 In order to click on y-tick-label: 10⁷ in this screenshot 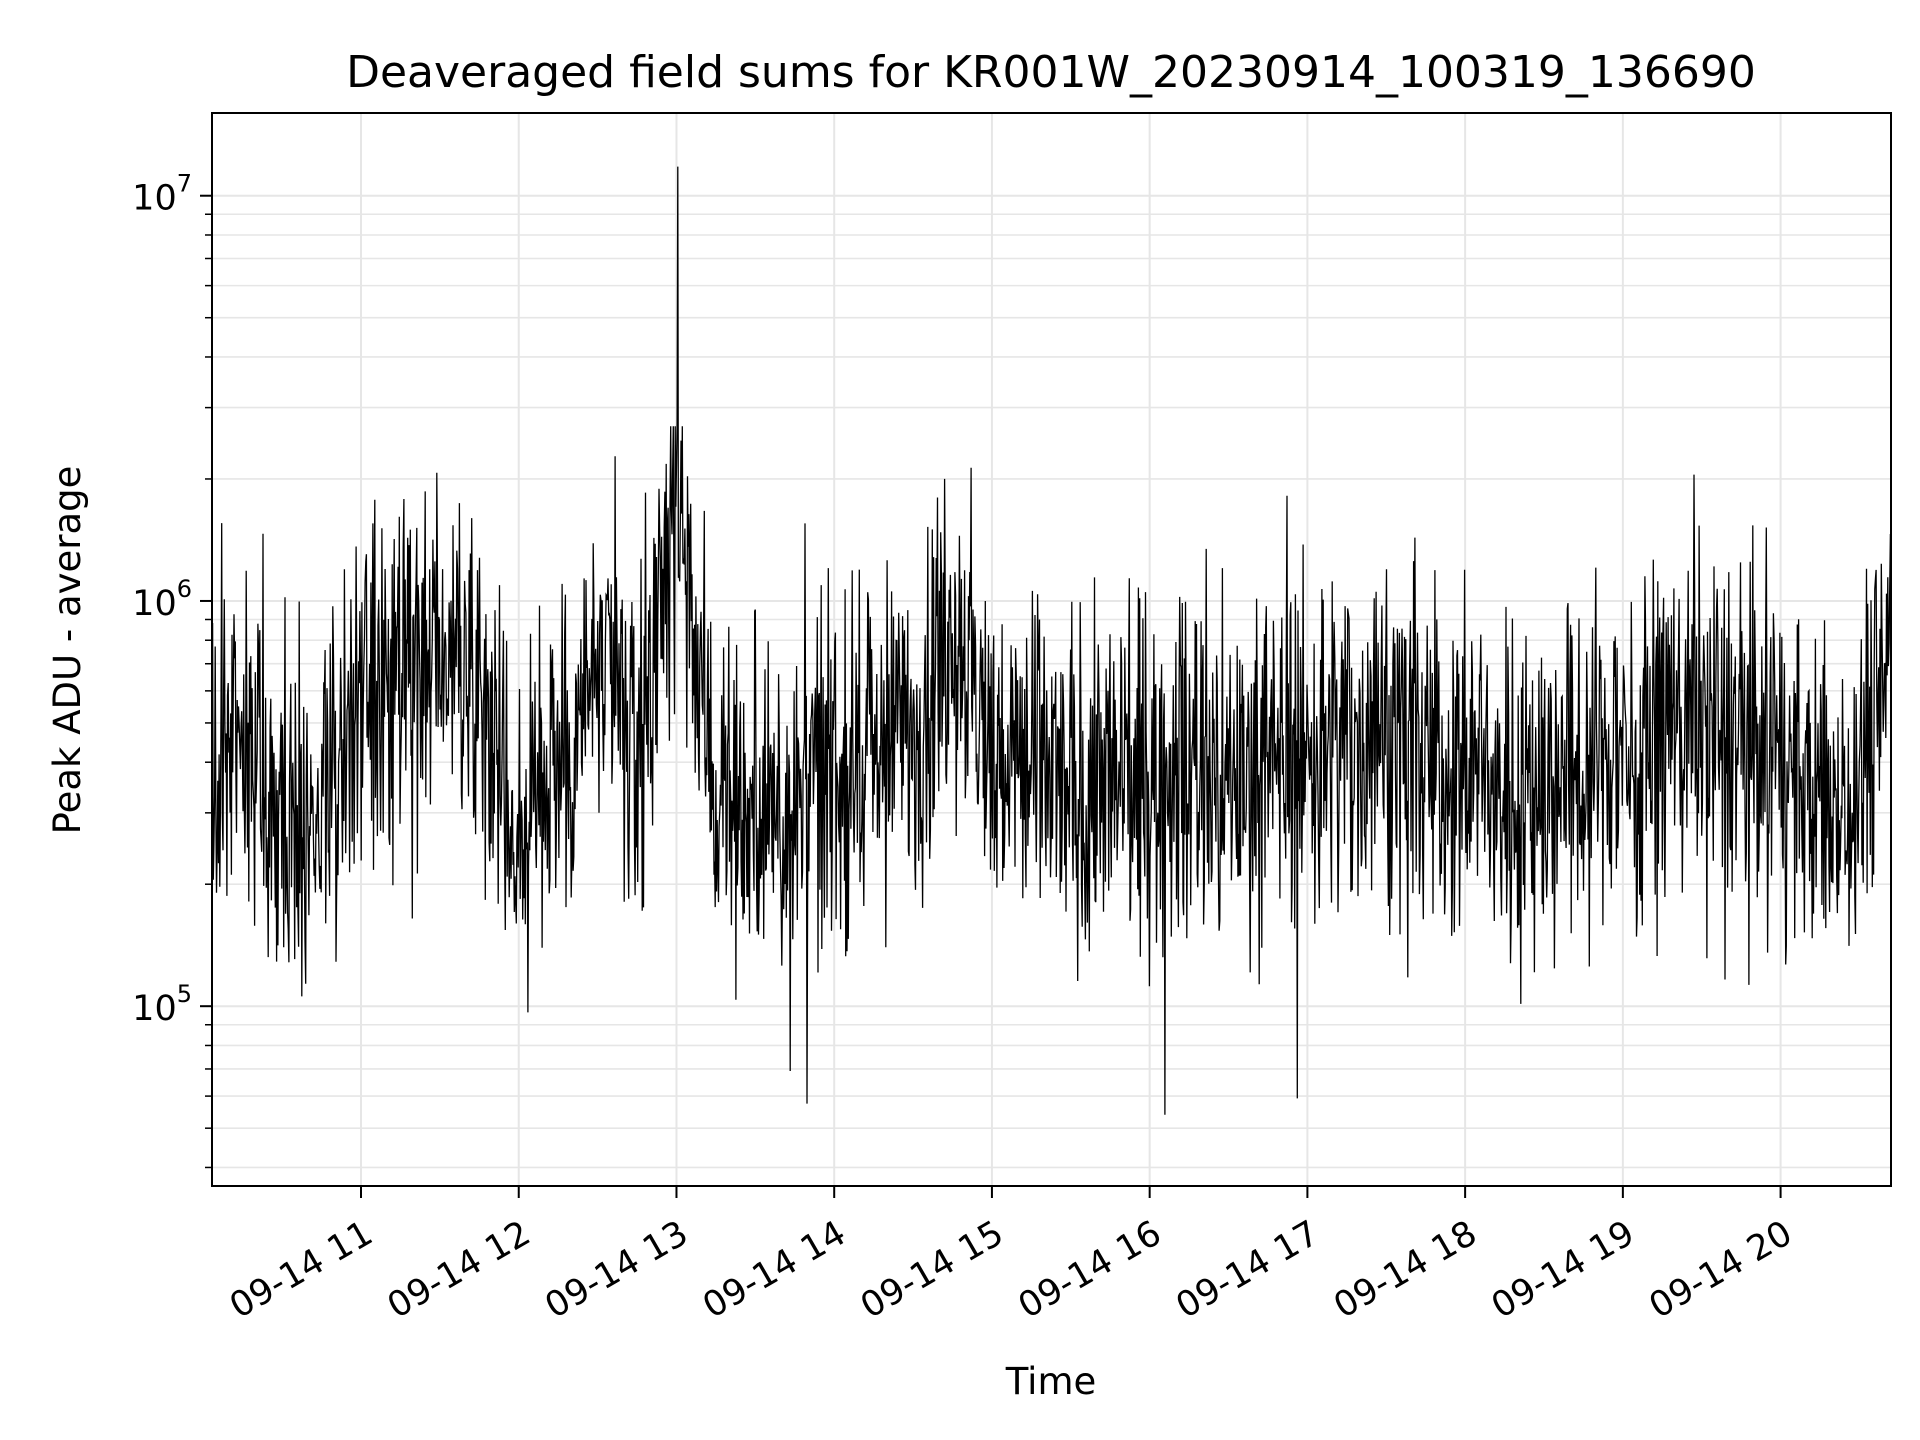, I will do `click(162, 194)`.